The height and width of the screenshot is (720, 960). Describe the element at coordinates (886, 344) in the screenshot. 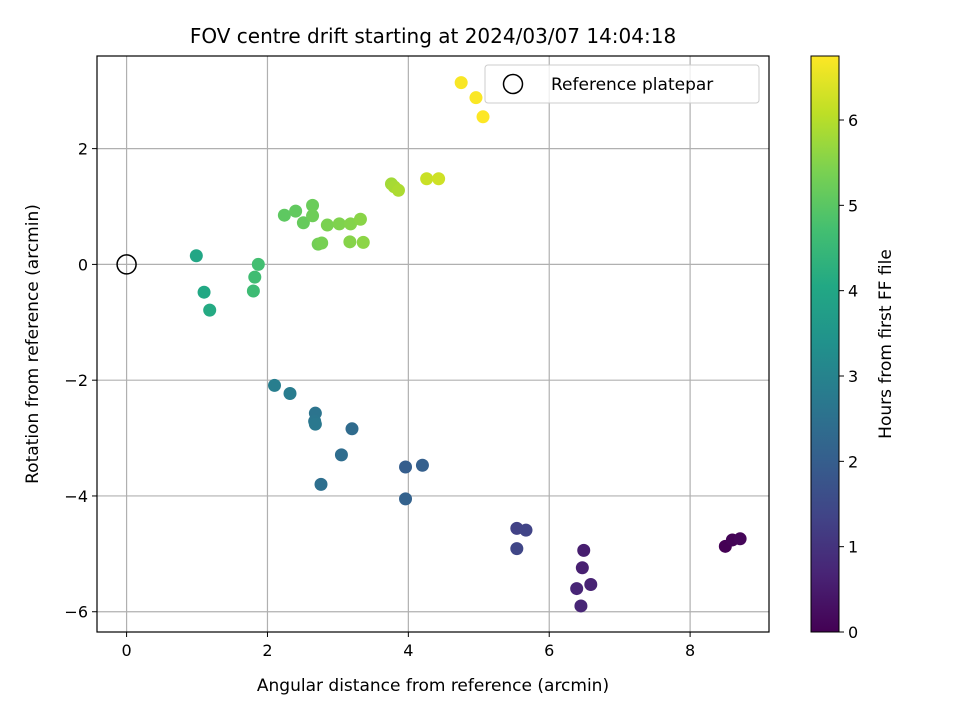

I see `colorbar-label: Hours from first FF file` at that location.